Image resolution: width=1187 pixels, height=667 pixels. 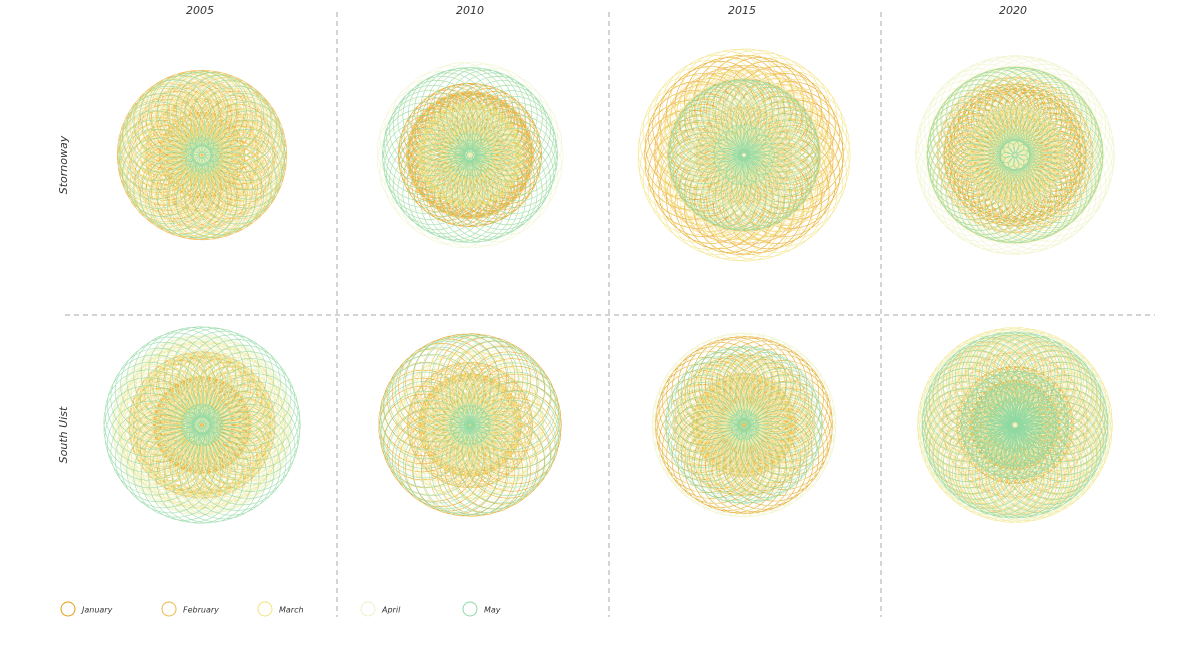 I want to click on legend-label: March, so click(x=291, y=610).